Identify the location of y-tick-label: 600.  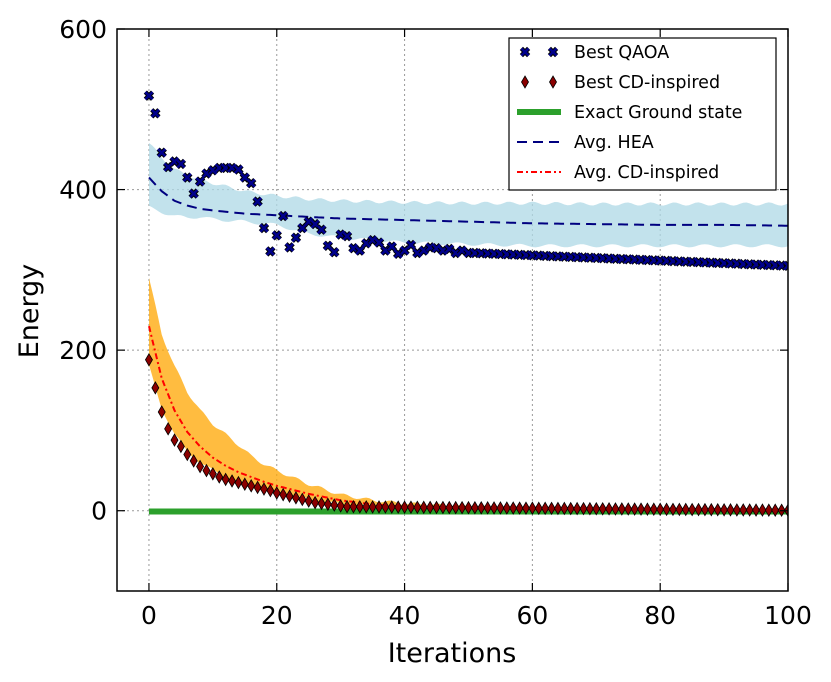
(83, 29).